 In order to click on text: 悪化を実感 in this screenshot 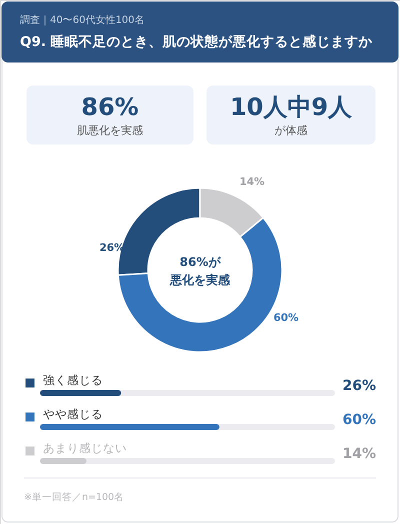, I will do `click(200, 280)`.